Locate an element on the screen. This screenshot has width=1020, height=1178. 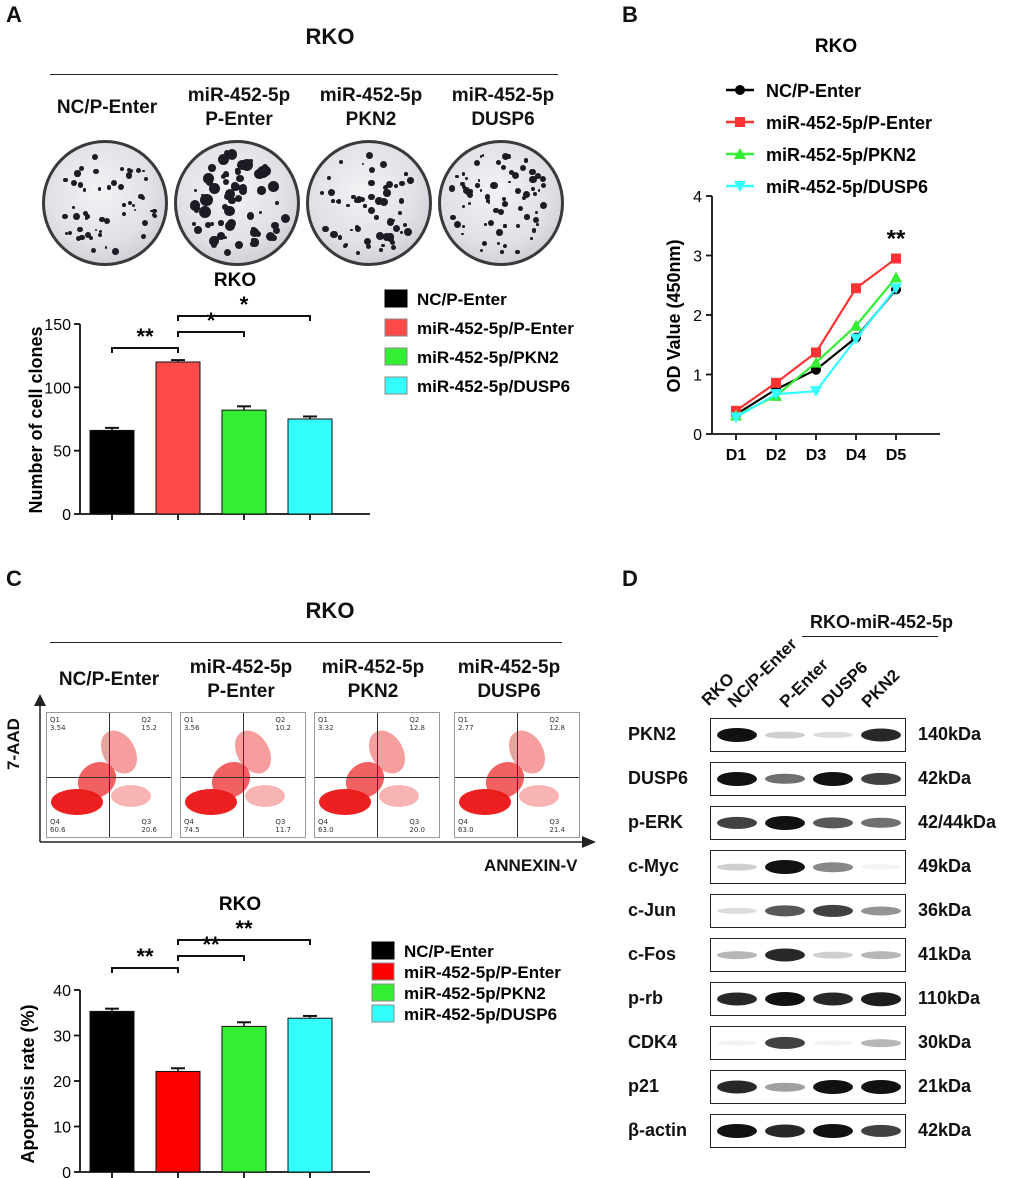
quadrant-q3-label: Q3 11.7 is located at coordinates (283, 826).